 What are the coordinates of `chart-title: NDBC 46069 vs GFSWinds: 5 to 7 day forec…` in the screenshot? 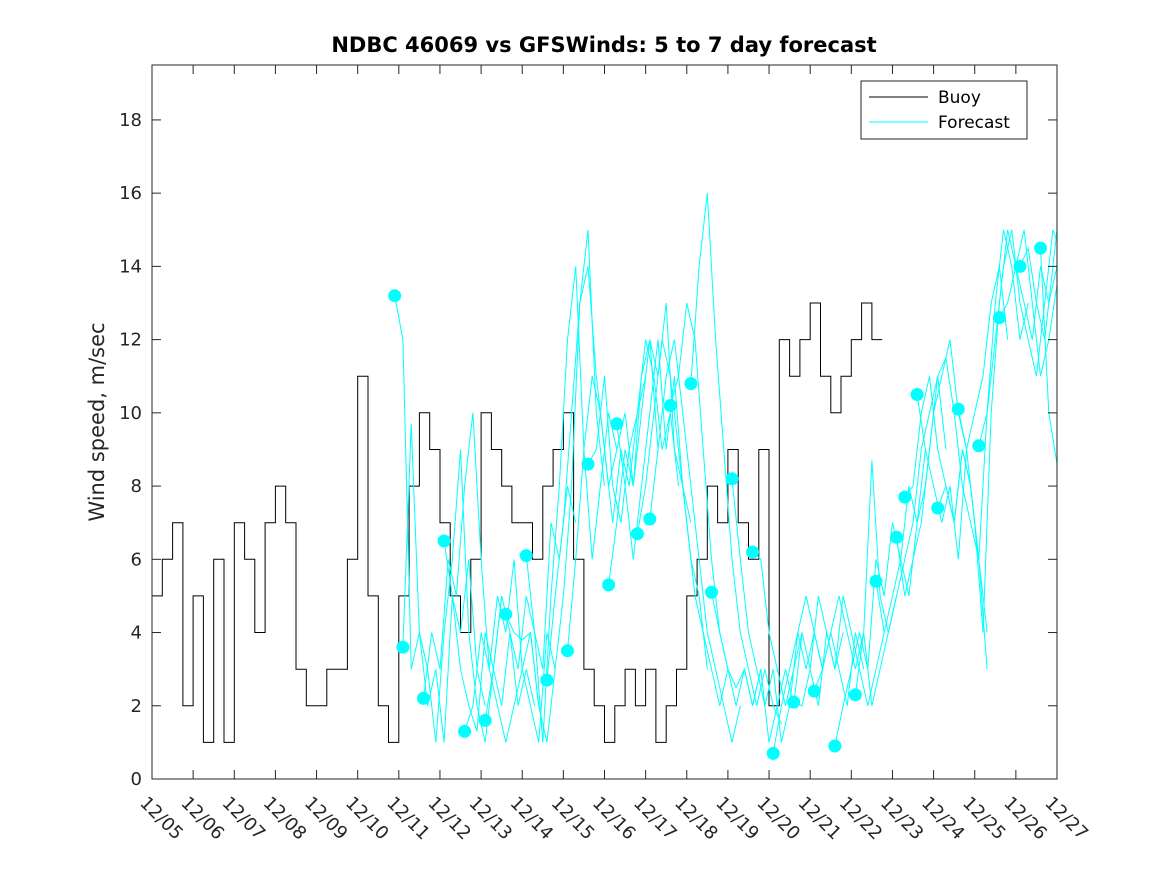 It's located at (603, 45).